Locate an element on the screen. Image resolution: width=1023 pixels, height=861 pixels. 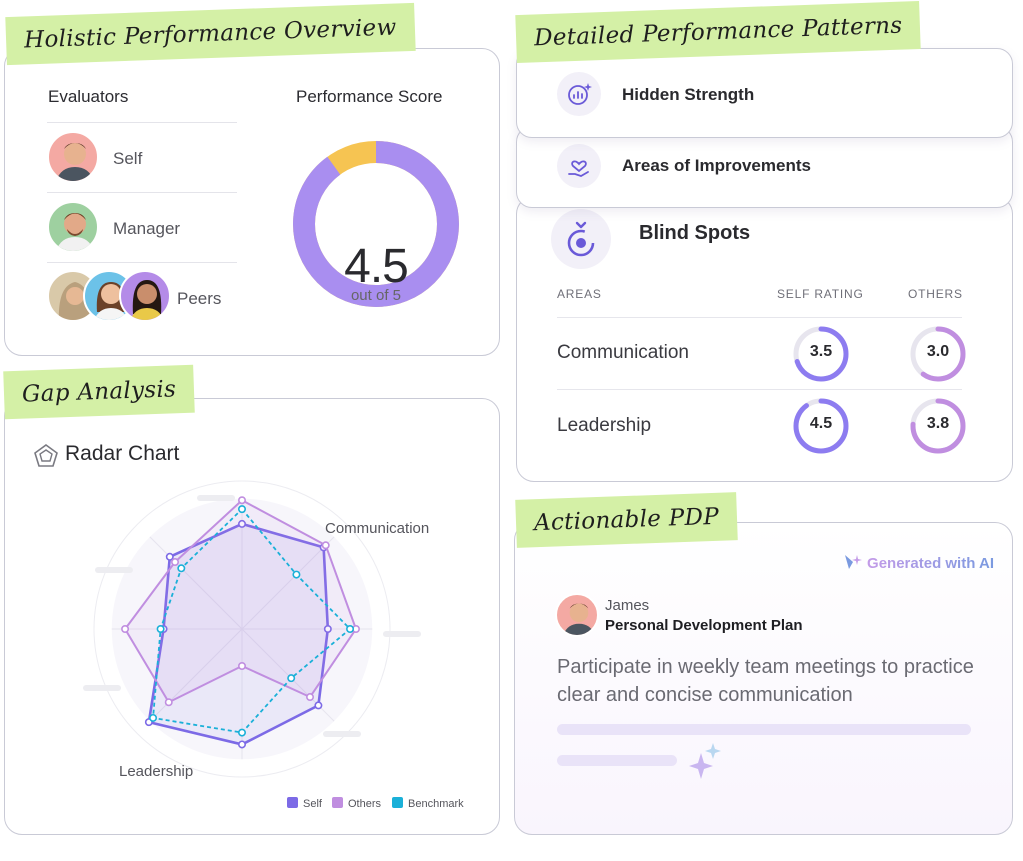
gap-analysis-tag: Gap Analysis is located at coordinates (99, 392).